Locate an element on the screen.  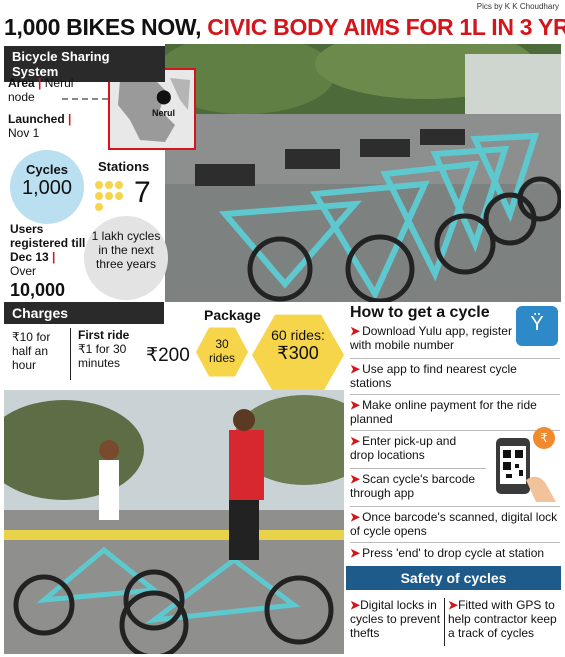
pkg2-hex: 60 rides: ₹300 is located at coordinates (298, 355).